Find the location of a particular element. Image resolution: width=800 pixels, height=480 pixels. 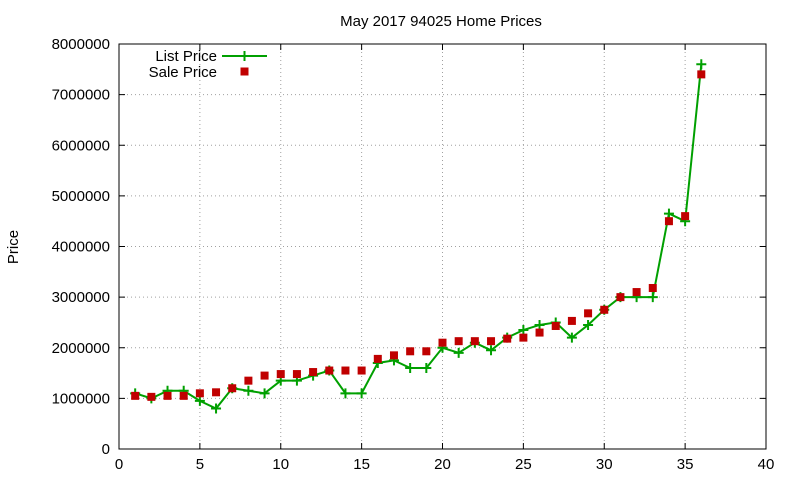

legend-marker-list-price is located at coordinates (244, 56).